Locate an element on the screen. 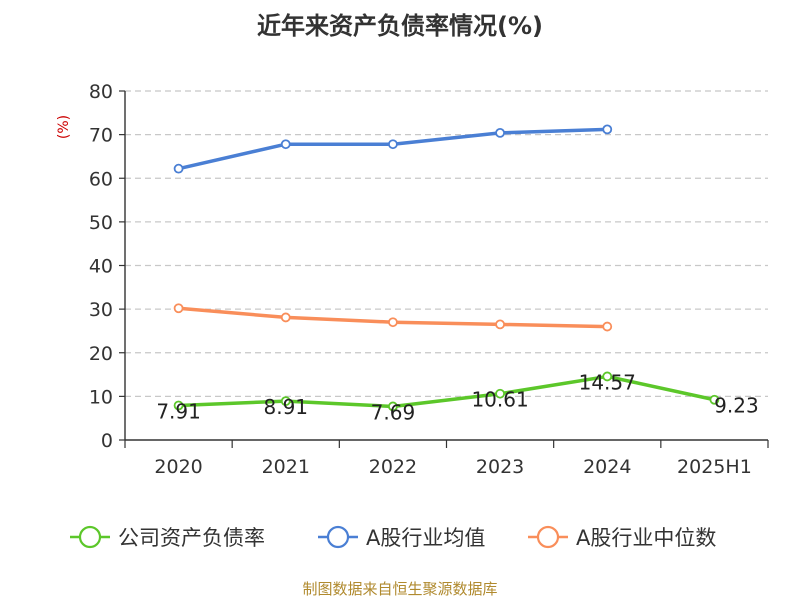 The image size is (800, 600). x-tick-label: 2022 is located at coordinates (393, 467).